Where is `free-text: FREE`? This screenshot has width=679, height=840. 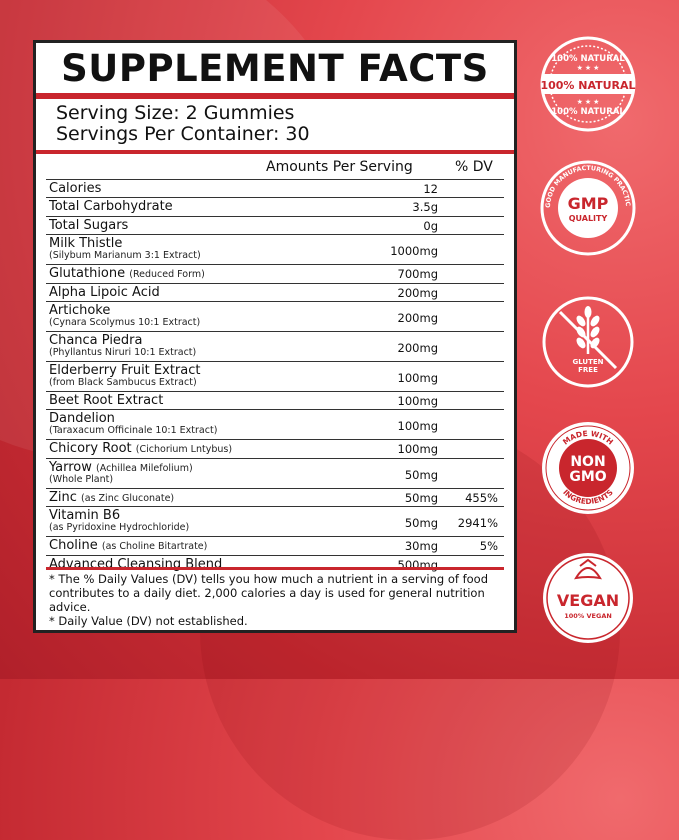
free-text: FREE is located at coordinates (588, 370).